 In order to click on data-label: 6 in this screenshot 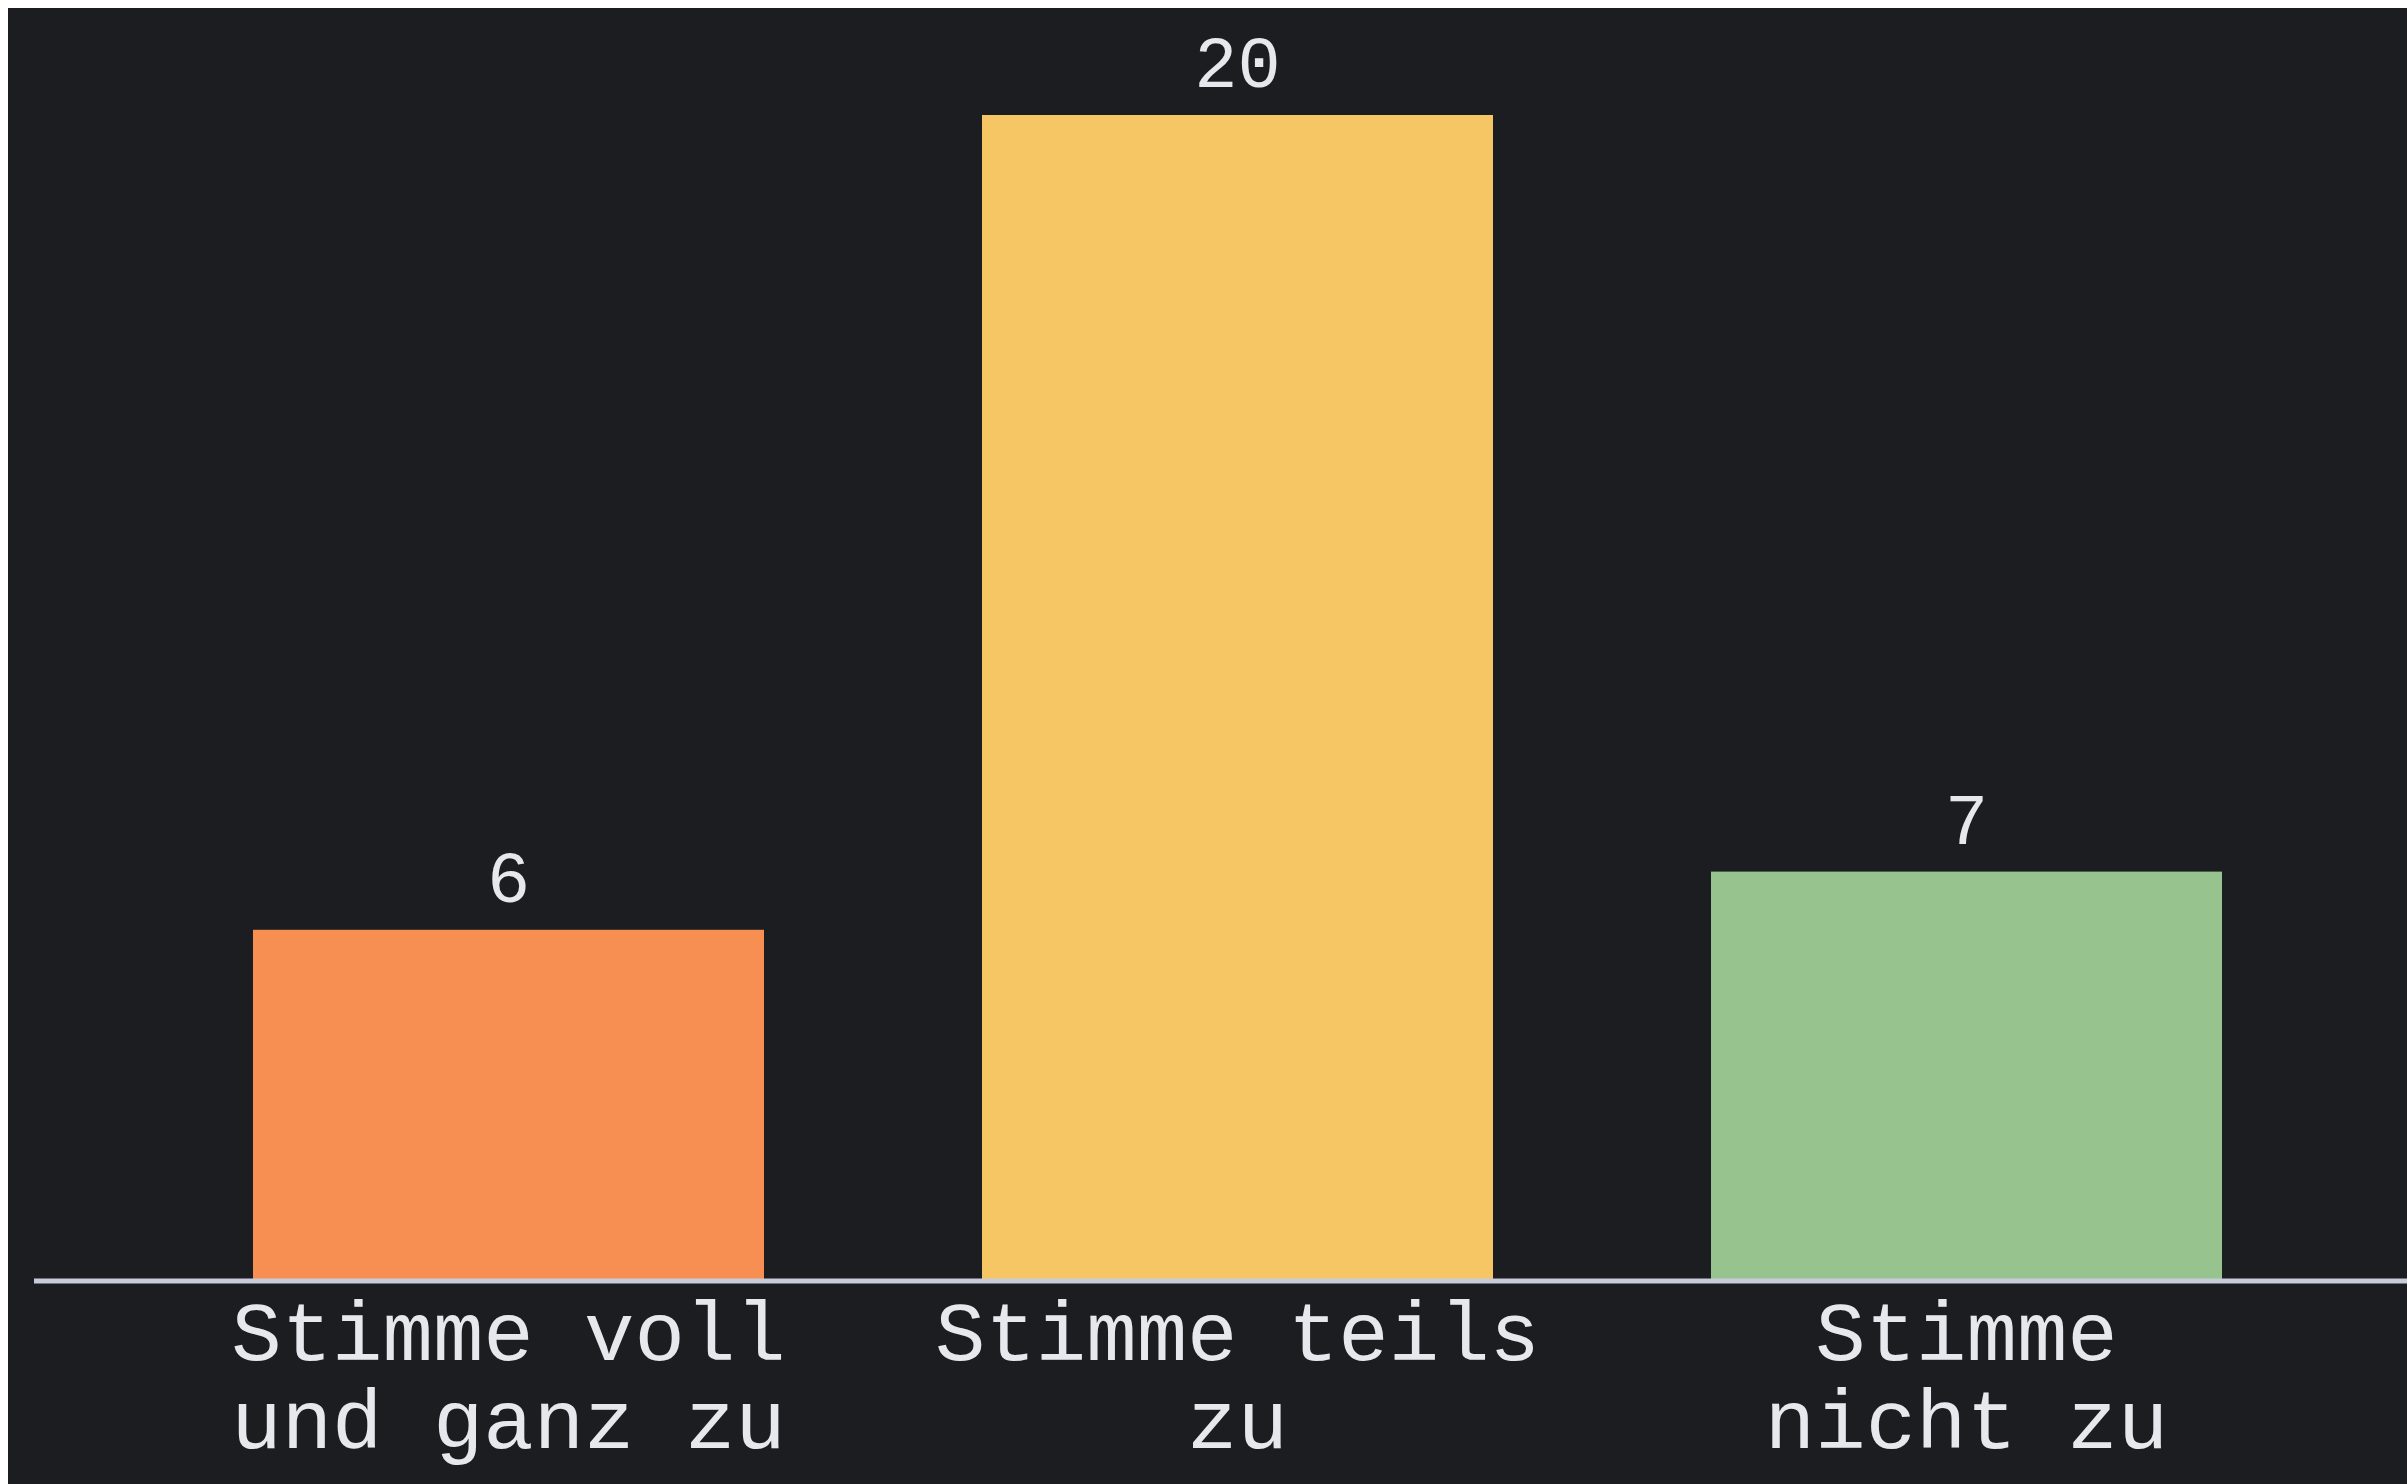, I will do `click(508, 882)`.